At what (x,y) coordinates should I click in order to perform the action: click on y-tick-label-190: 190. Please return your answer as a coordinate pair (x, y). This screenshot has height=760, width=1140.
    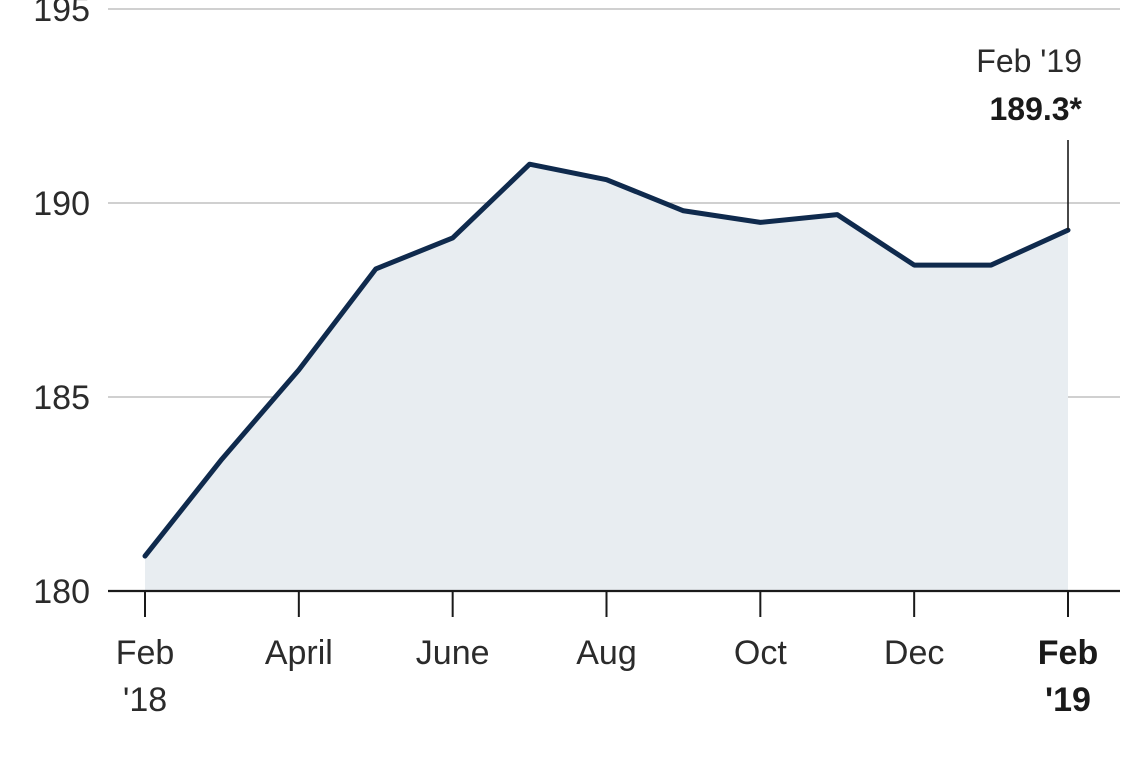
    Looking at the image, I should click on (61, 204).